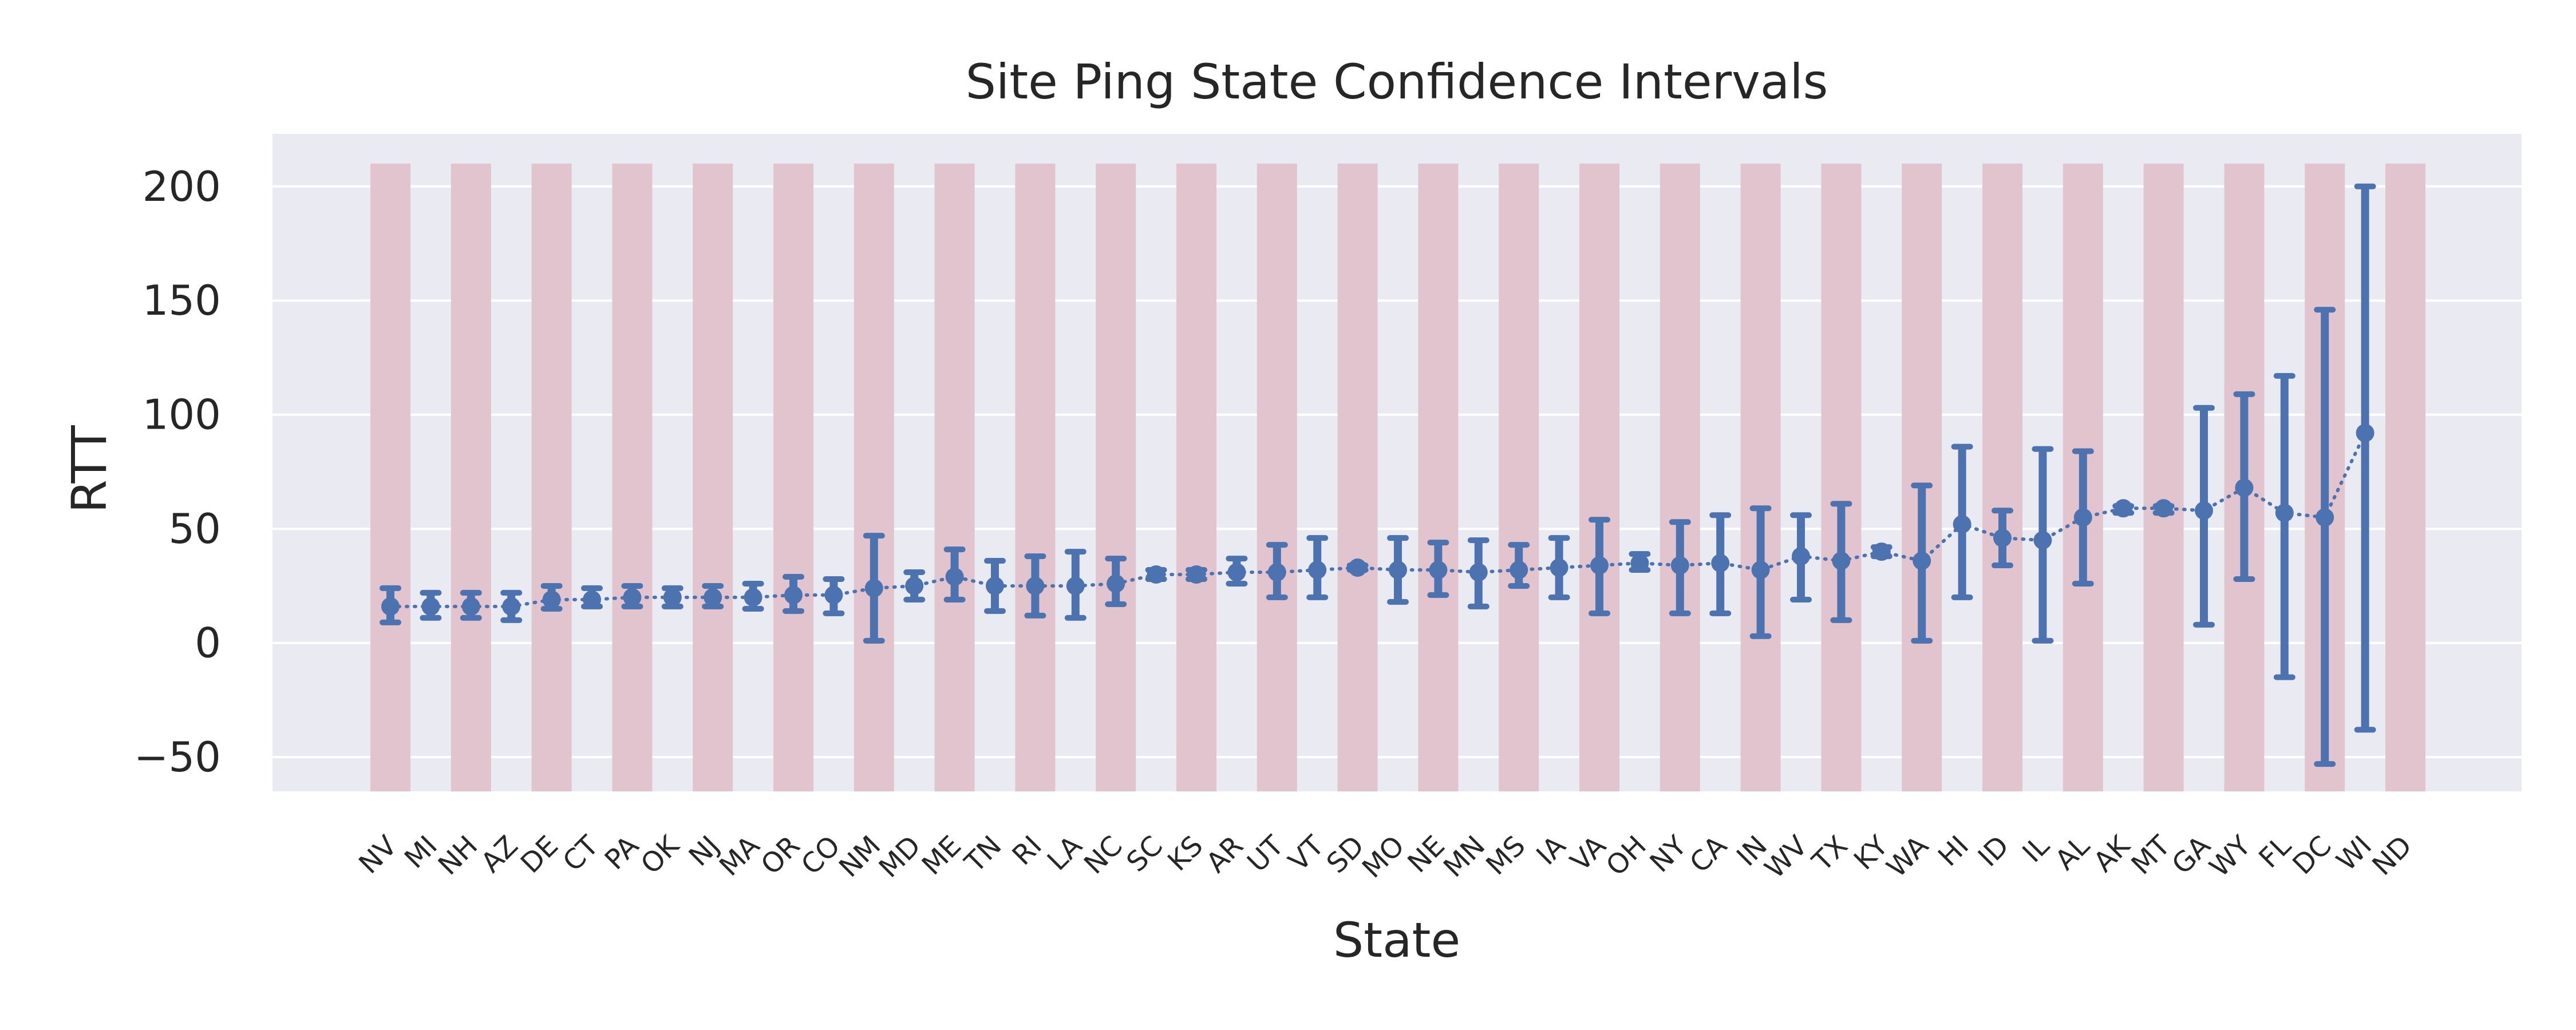 This screenshot has height=1030, width=2576. Describe the element at coordinates (1397, 82) in the screenshot. I see `chart-title: Site Ping State Confidence Intervals` at that location.